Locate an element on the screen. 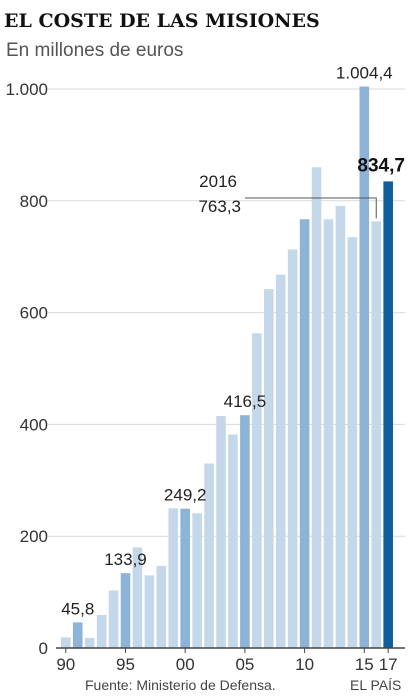 Image resolution: width=414 pixels, height=696 pixels. bar-2003 is located at coordinates (221, 532).